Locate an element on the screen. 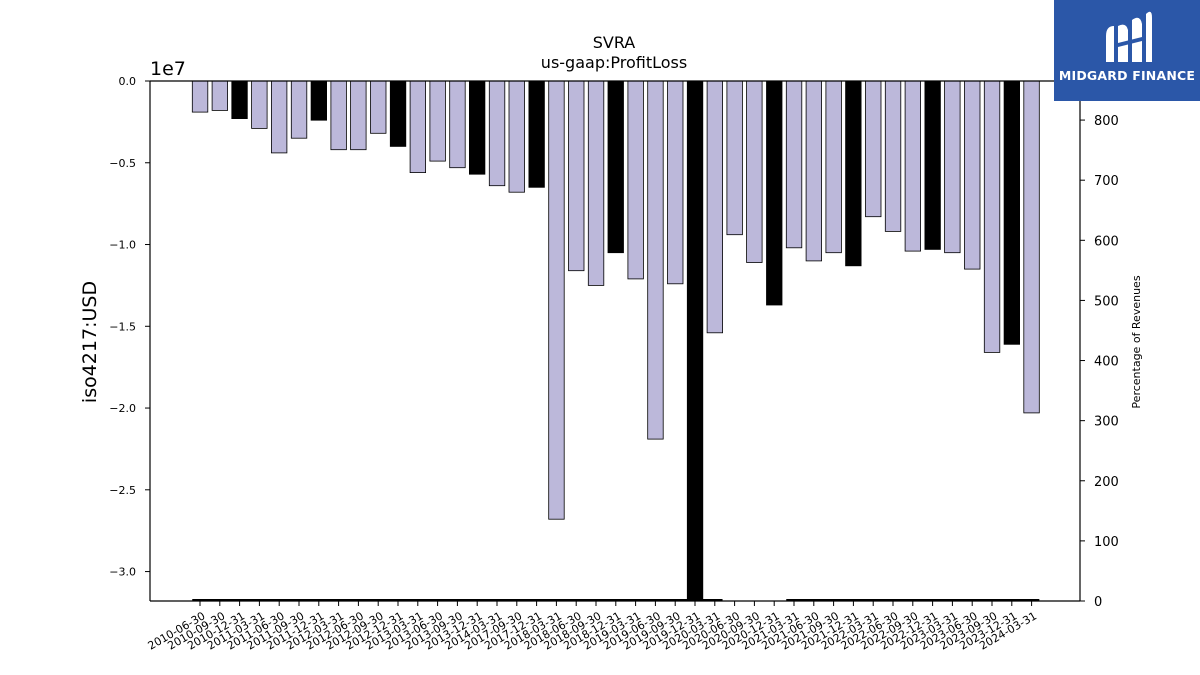 Image resolution: width=1200 pixels, height=675 pixels. y-tick-label: −2.0 is located at coordinates (122, 408).